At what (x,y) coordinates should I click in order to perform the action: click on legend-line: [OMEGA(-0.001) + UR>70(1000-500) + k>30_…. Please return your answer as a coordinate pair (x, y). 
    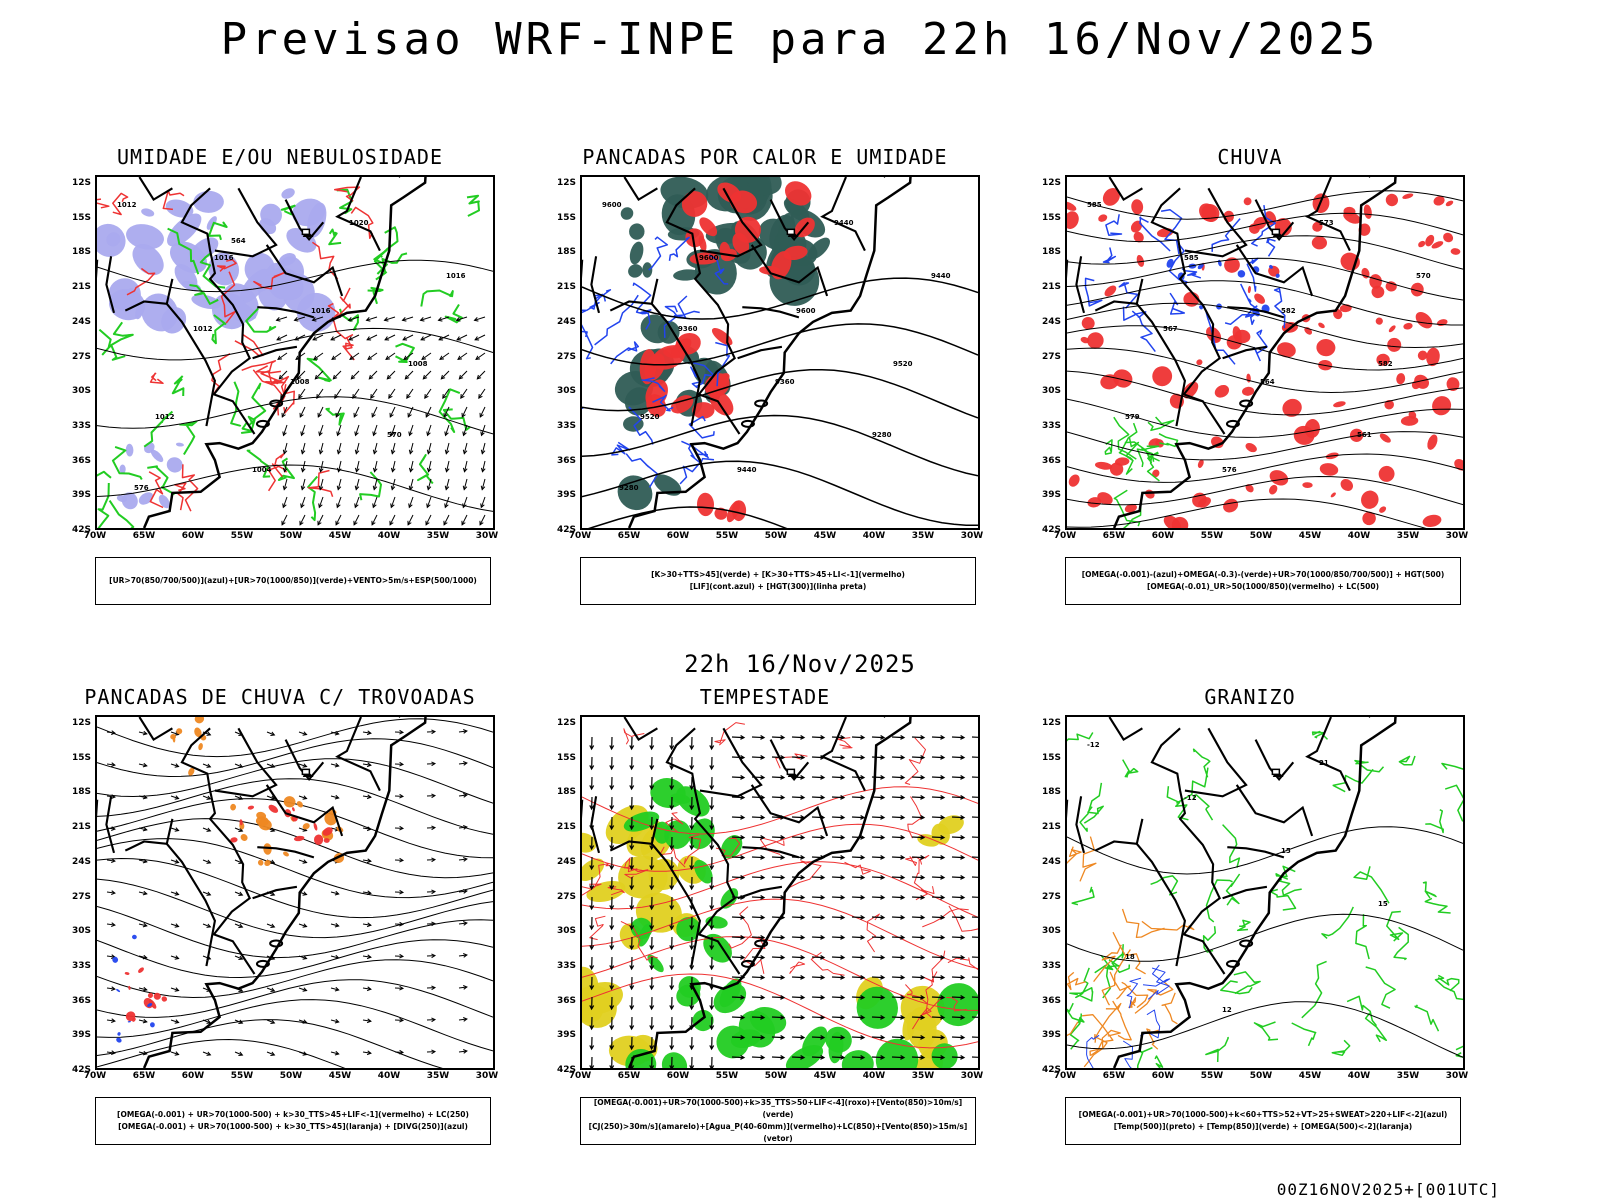
    Looking at the image, I should click on (293, 1126).